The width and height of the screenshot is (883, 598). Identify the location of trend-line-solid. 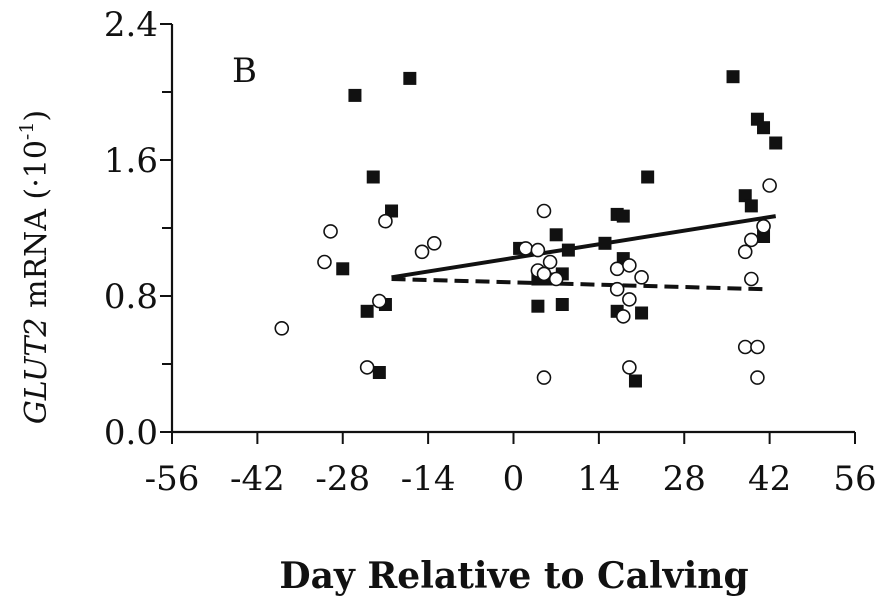
(584, 247).